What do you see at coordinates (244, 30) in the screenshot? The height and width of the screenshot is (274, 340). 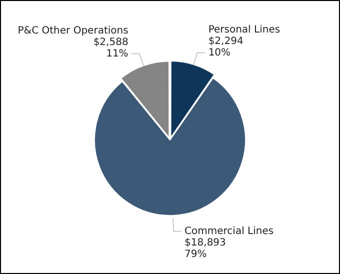 I see `slice-label: Personal Lines` at bounding box center [244, 30].